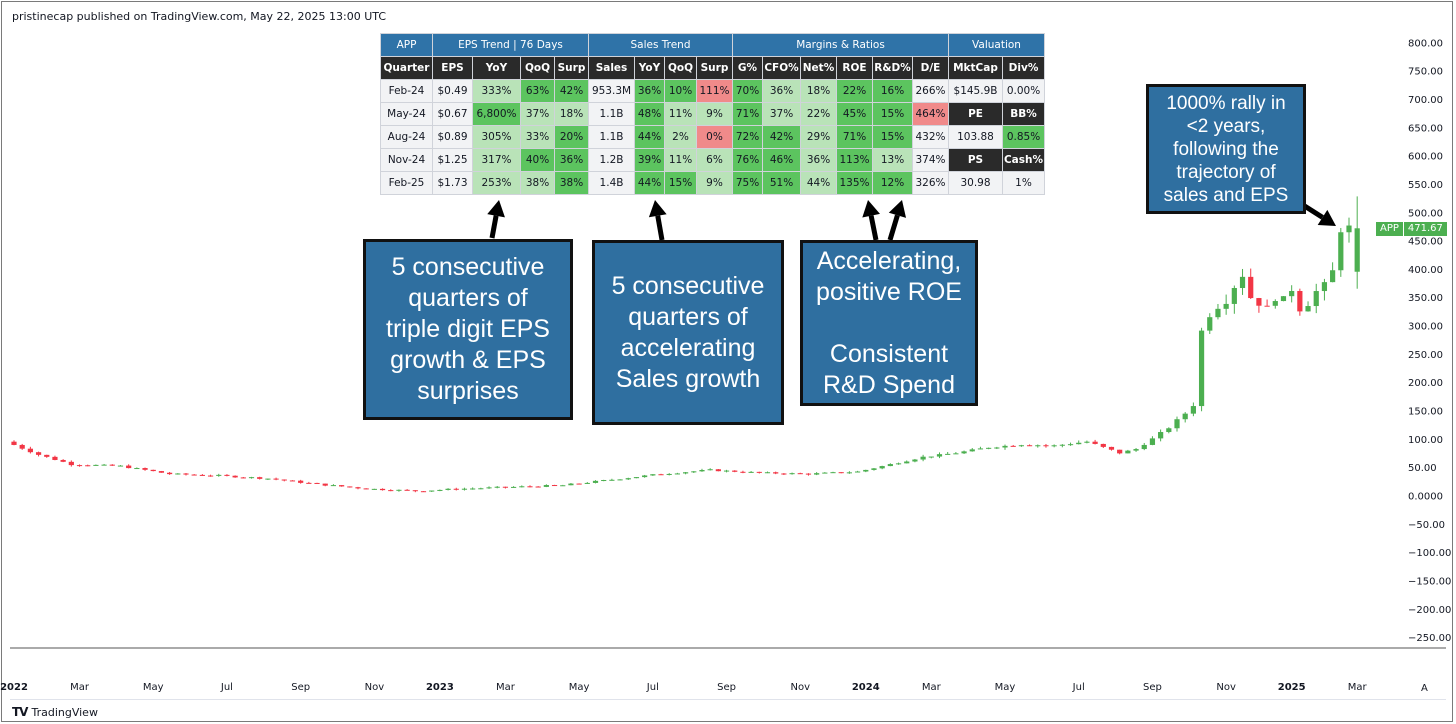 Image resolution: width=1456 pixels, height=724 pixels. What do you see at coordinates (496, 137) in the screenshot?
I see `table-cell: 305%` at bounding box center [496, 137].